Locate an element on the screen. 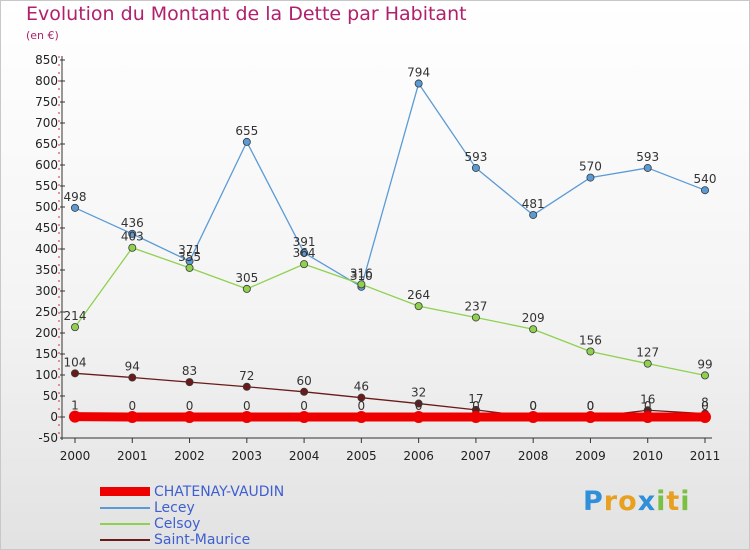 Image resolution: width=750 pixels, height=550 pixels. data-label: 17 is located at coordinates (475, 399).